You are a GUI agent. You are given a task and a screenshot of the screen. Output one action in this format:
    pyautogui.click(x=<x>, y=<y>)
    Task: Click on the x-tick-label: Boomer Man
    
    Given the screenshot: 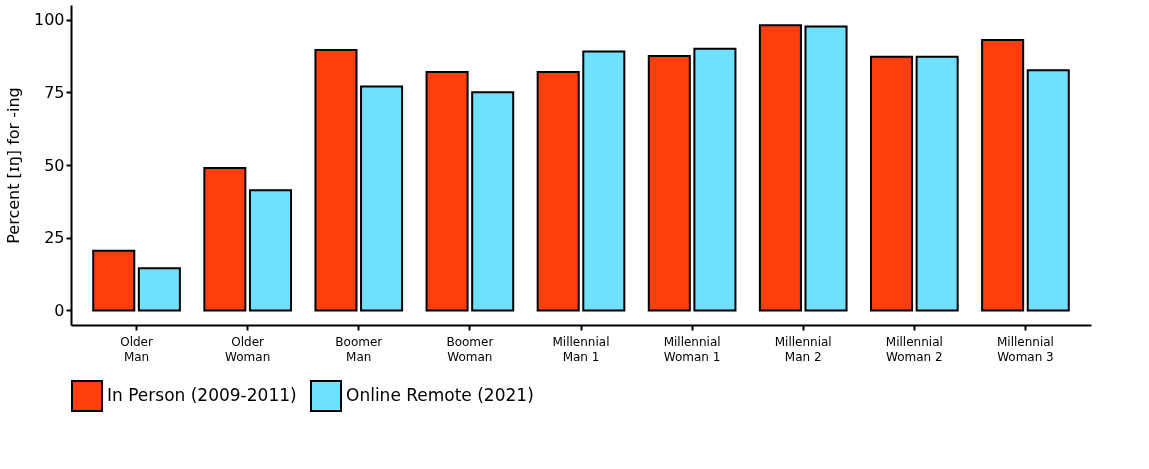 What is the action you would take?
    pyautogui.click(x=359, y=349)
    